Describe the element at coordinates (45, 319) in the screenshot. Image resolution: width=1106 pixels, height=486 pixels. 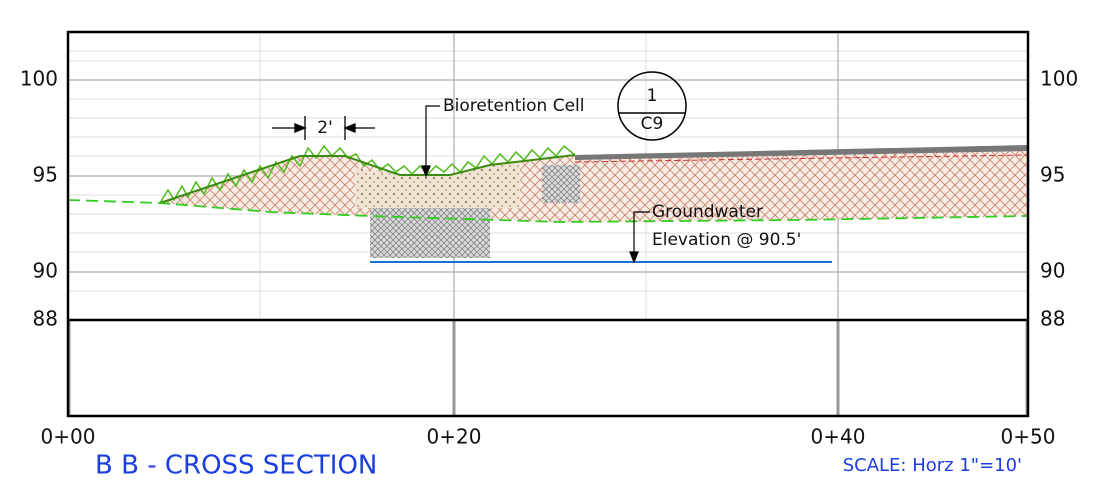
I see `elevation-label-left: 88` at that location.